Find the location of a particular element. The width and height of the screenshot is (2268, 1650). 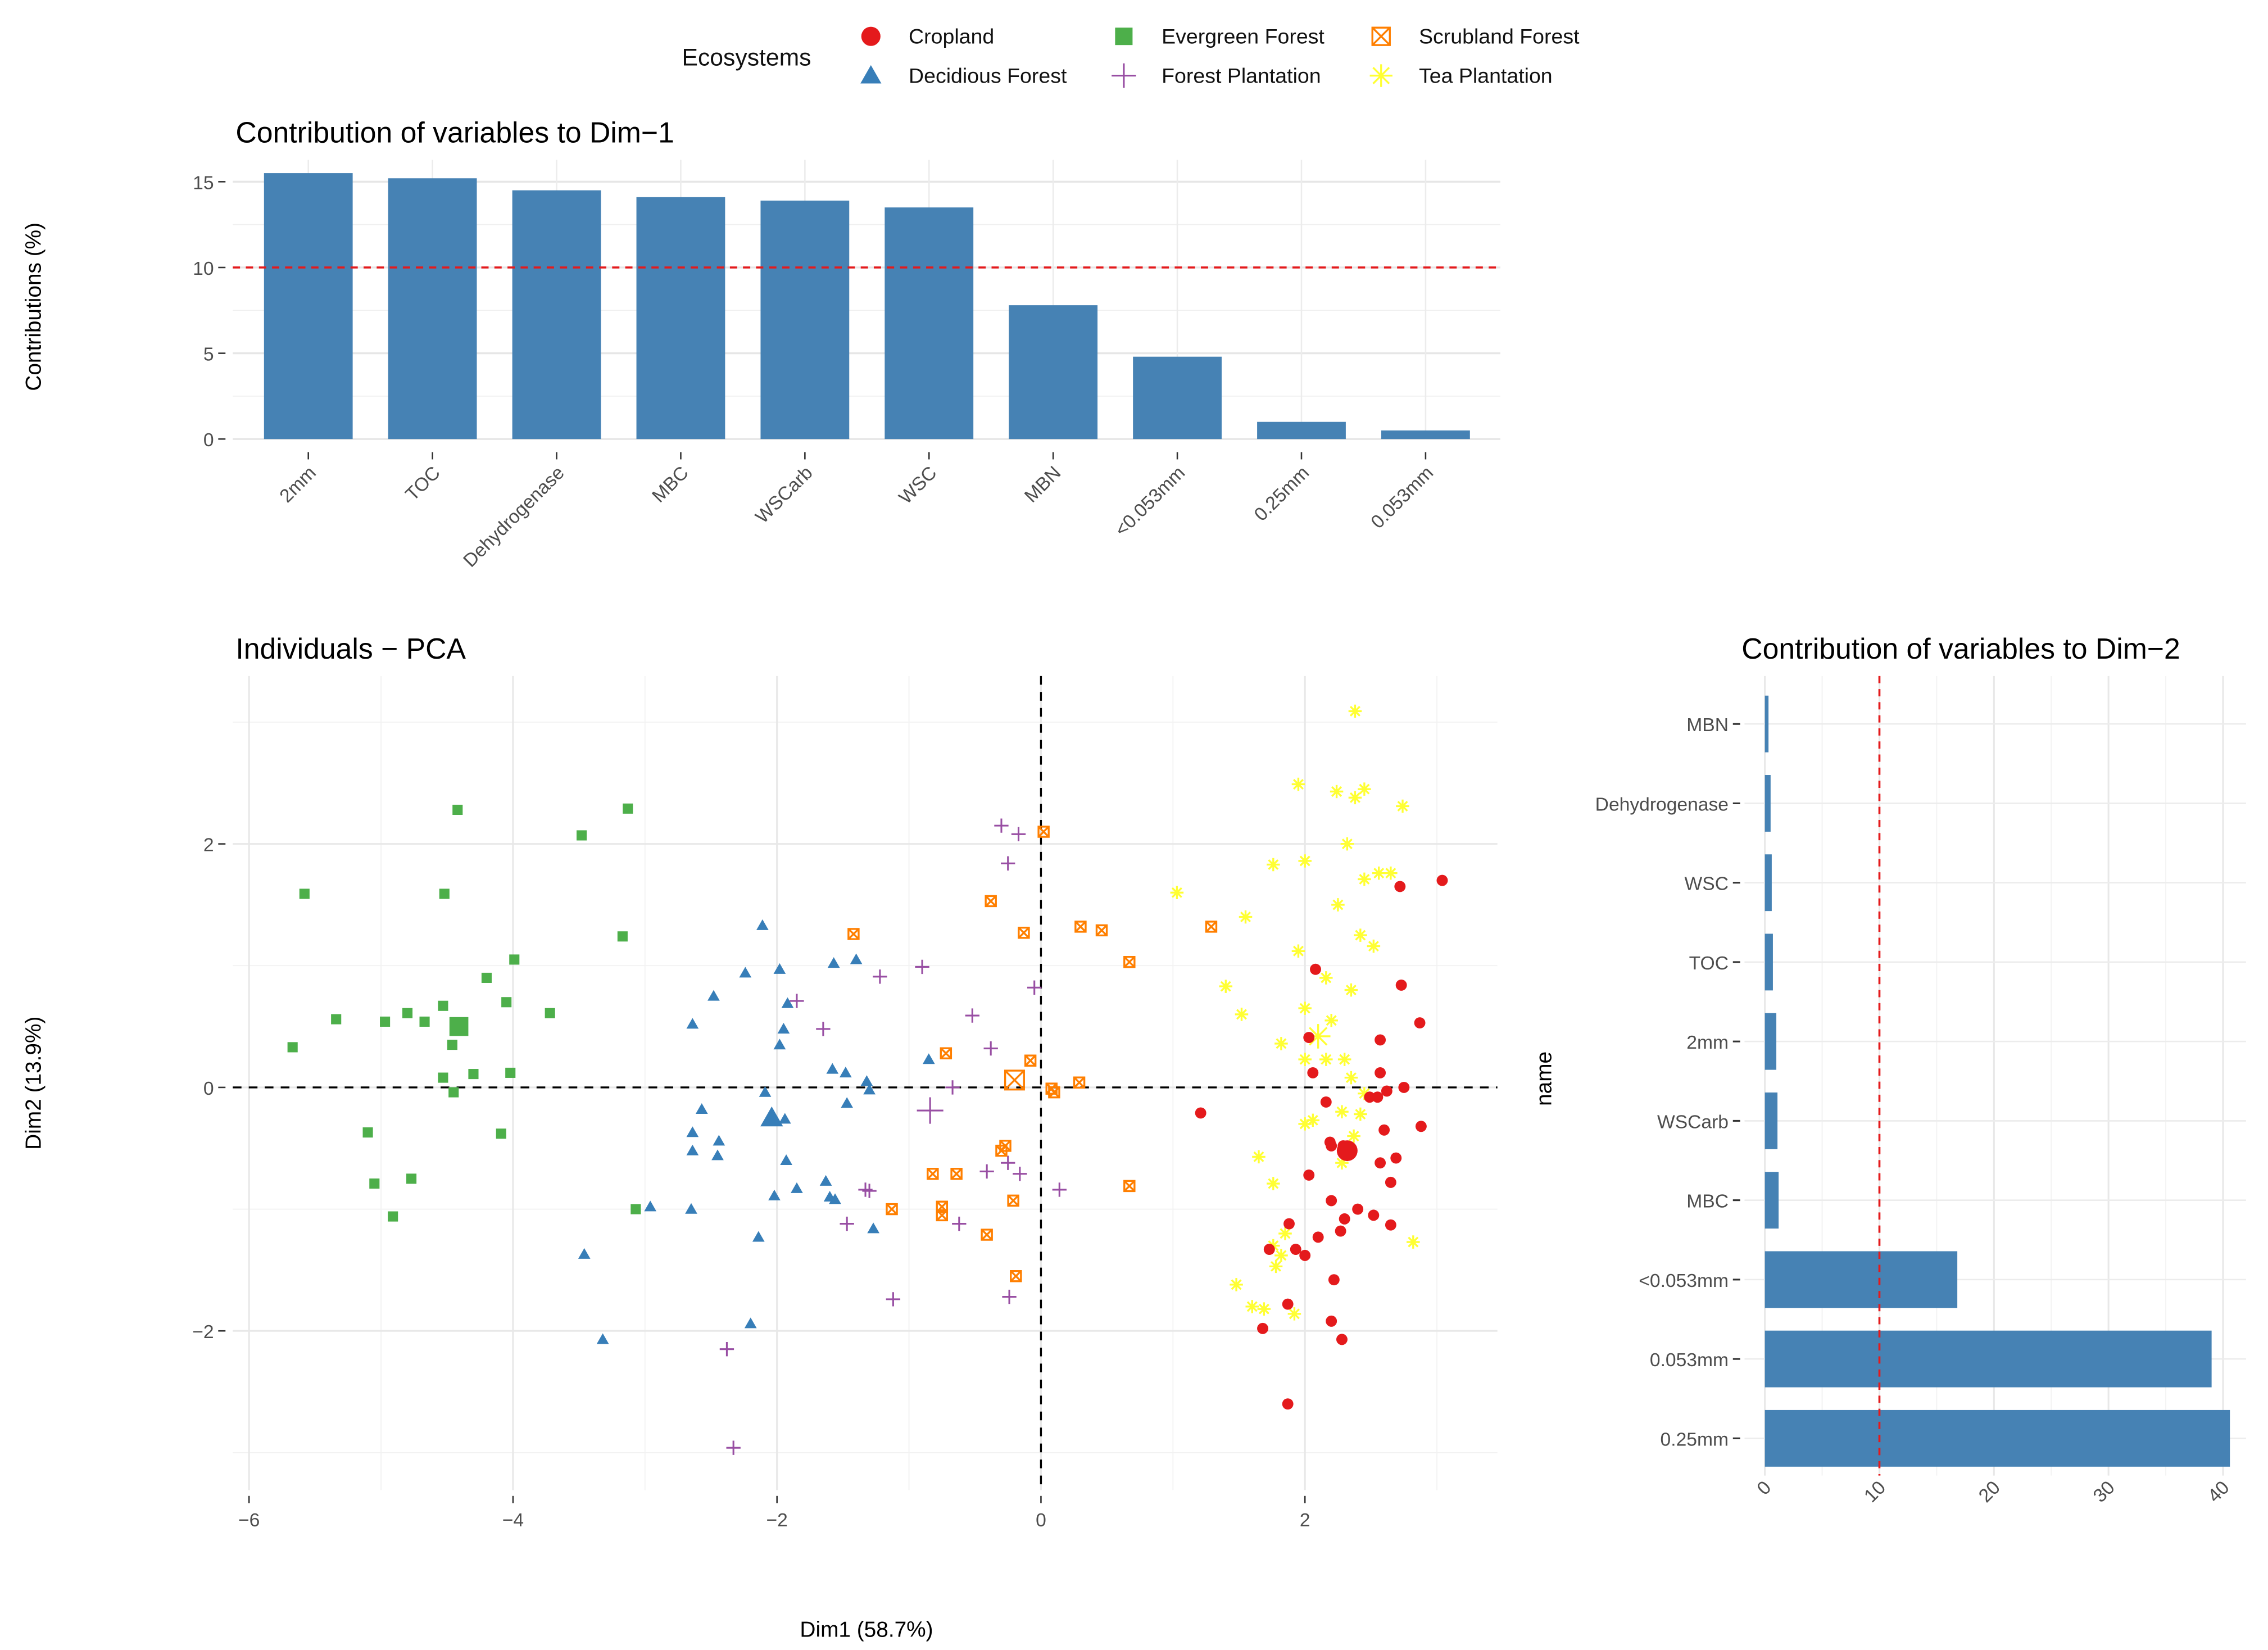

x-tick-label: TOC is located at coordinates (423, 484).